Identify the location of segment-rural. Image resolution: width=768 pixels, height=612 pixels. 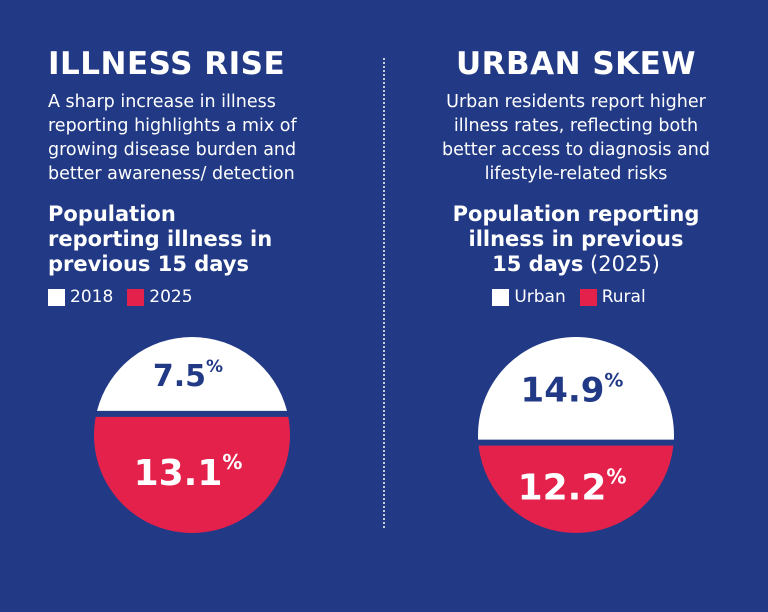
(576, 489).